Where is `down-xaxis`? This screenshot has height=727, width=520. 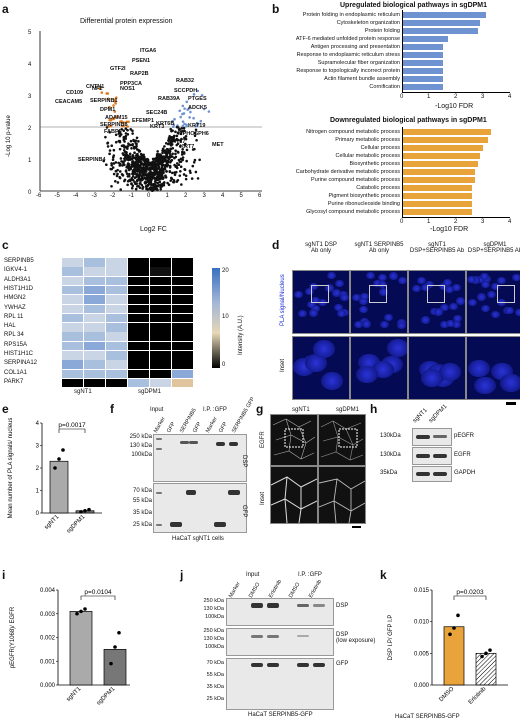
down-xaxis is located at coordinates (456, 217).